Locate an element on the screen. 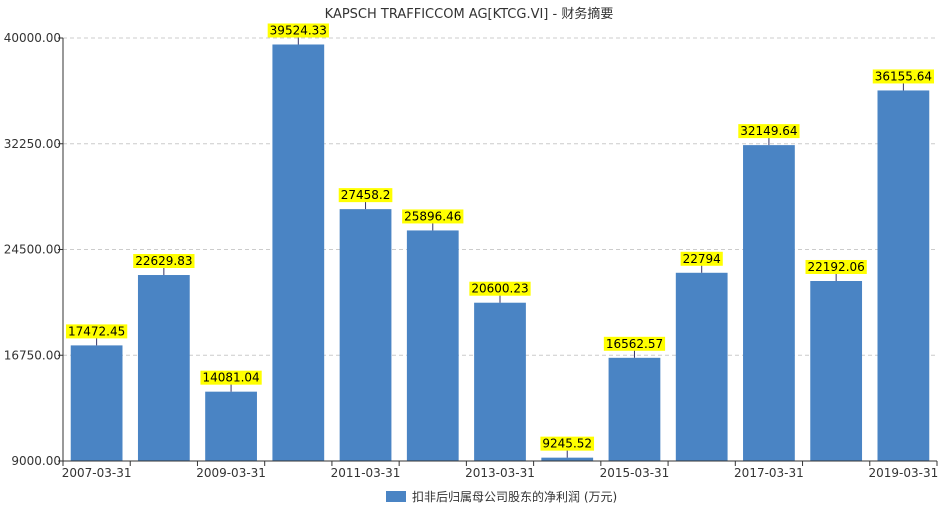 Image resolution: width=938 pixels, height=513 pixels. legend-swatch is located at coordinates (396, 496).